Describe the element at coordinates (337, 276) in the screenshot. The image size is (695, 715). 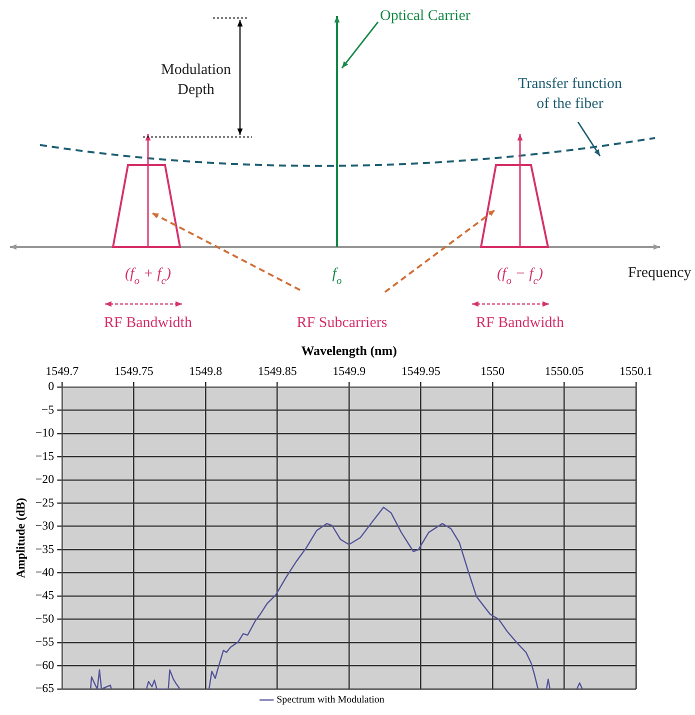
I see `text: f$_{o}$` at that location.